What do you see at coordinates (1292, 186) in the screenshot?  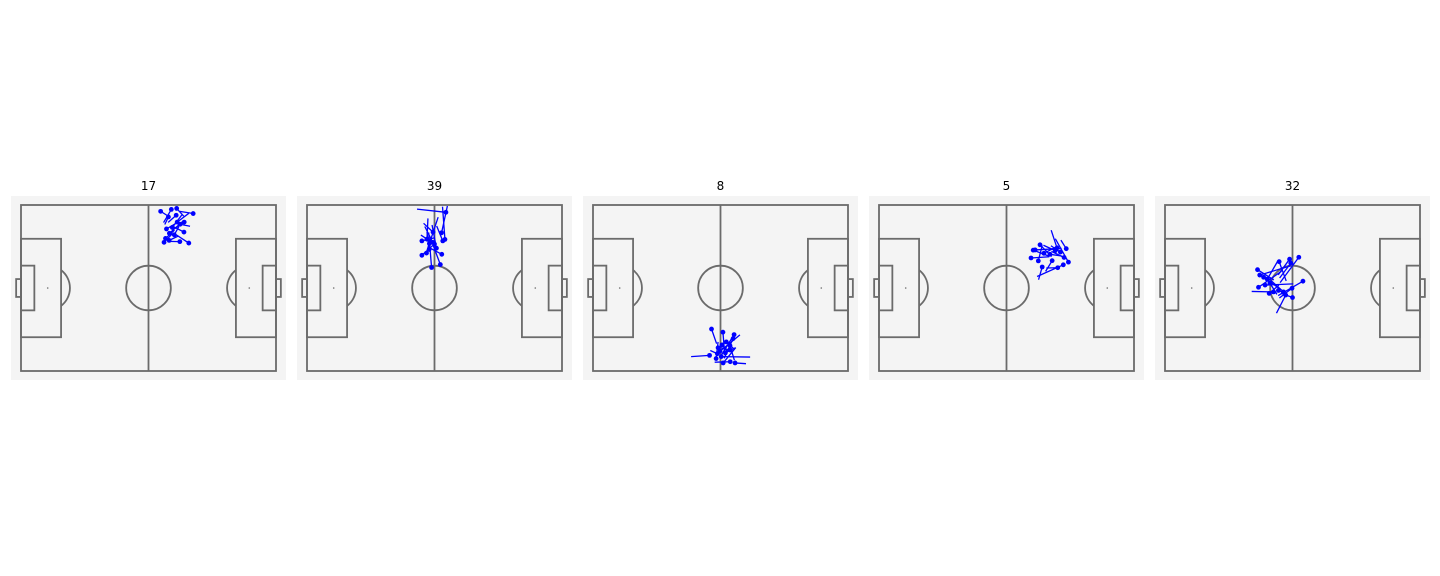 I see `panel-title: 32` at bounding box center [1292, 186].